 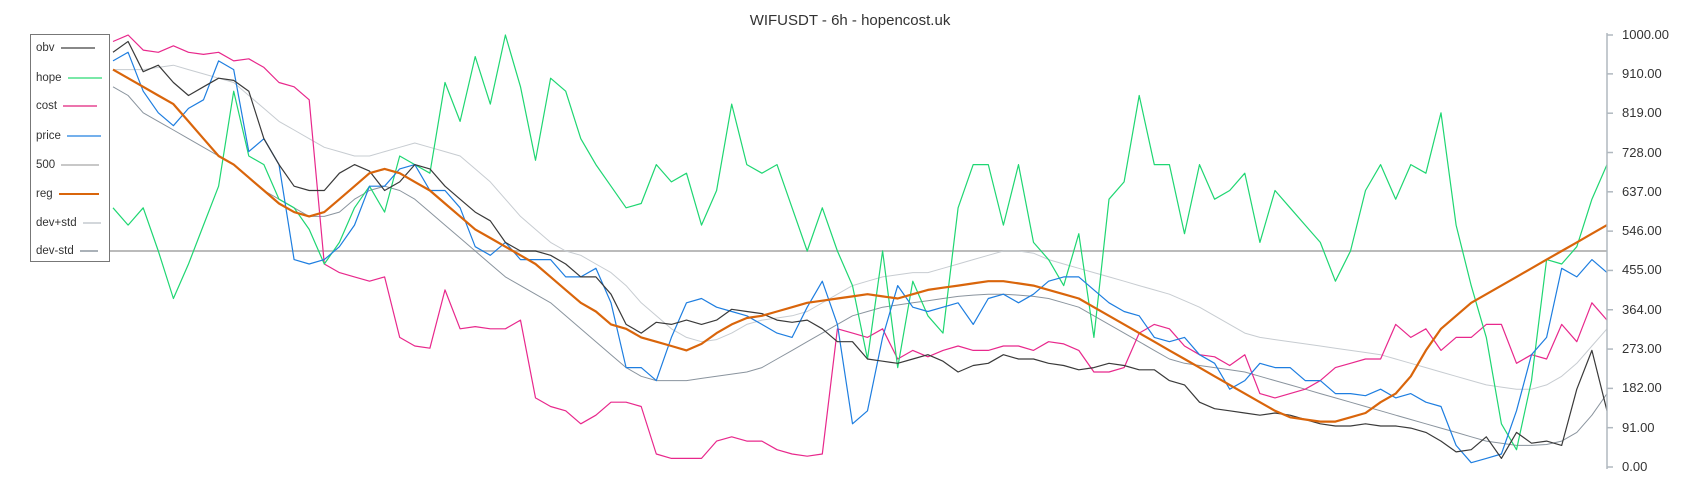 What do you see at coordinates (48, 136) in the screenshot?
I see `legend-label: price` at bounding box center [48, 136].